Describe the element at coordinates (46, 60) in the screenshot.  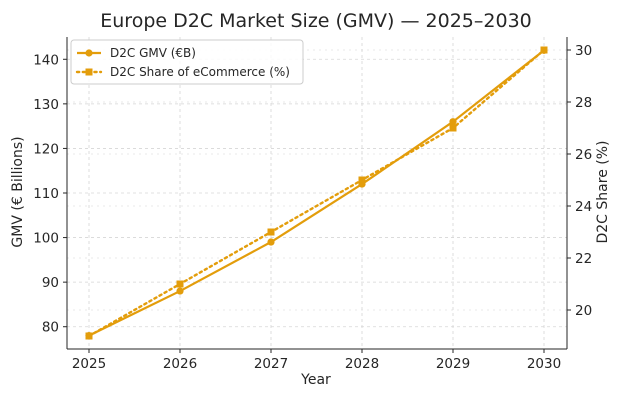
I see `y-tick-label: 140` at that location.